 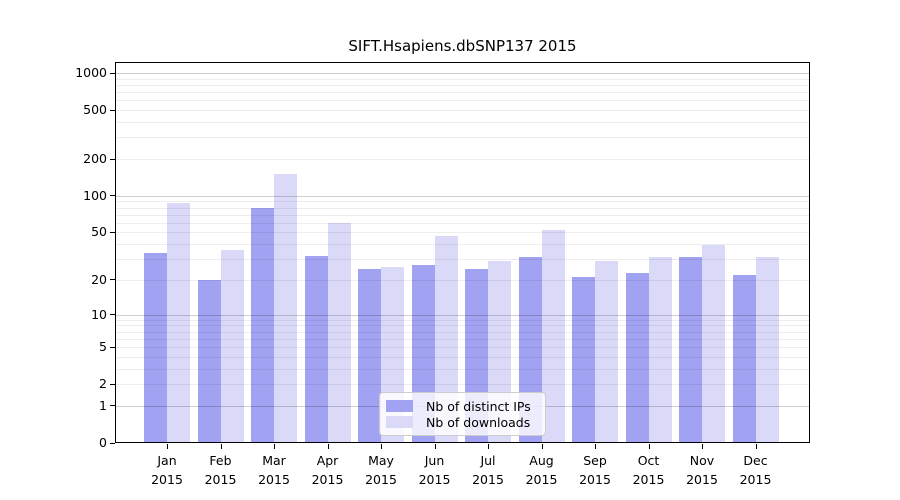 What do you see at coordinates (95, 110) in the screenshot?
I see `y-label-500: 500` at bounding box center [95, 110].